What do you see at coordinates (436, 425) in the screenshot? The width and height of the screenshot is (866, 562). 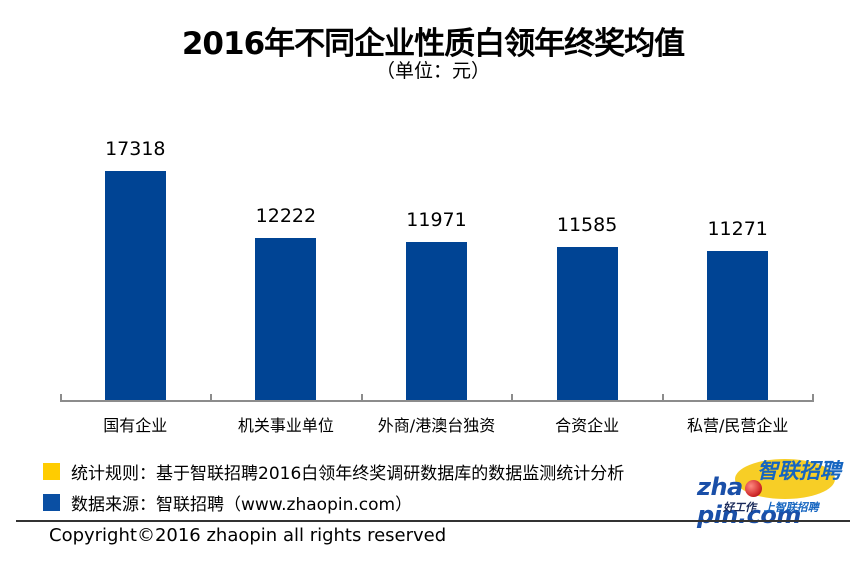 I see `x-axis-category-label: 外商/港澳台独资` at bounding box center [436, 425].